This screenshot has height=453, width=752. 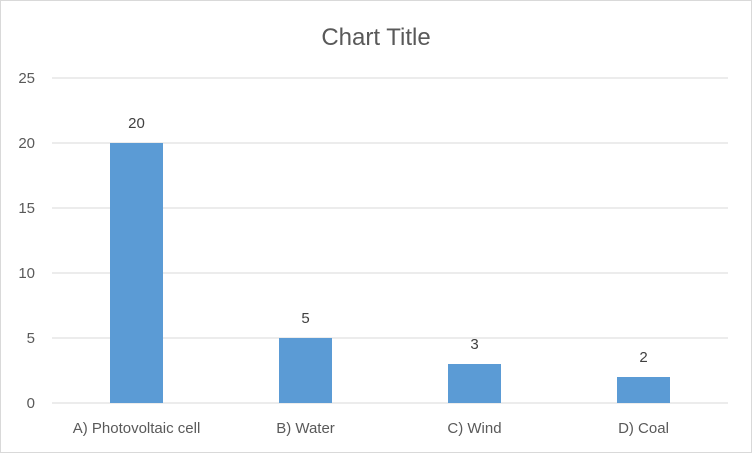 What do you see at coordinates (375, 37) in the screenshot?
I see `chart-title: Chart Title` at bounding box center [375, 37].